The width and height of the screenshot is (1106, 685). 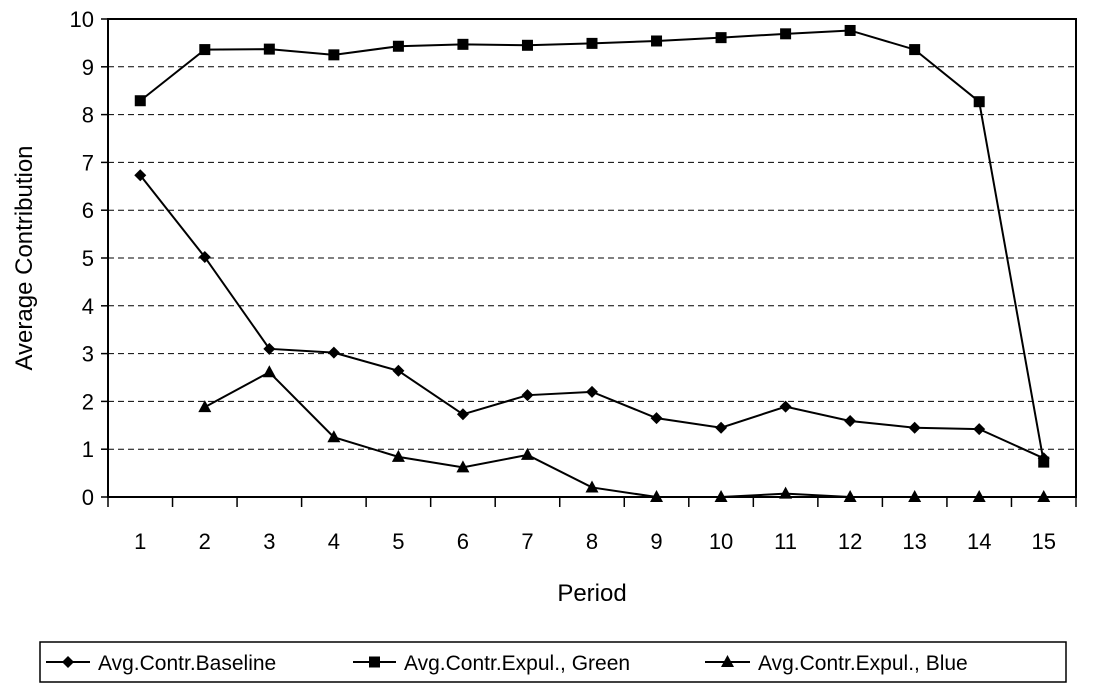 What do you see at coordinates (656, 541) in the screenshot?
I see `x-tick-label-9: 9` at bounding box center [656, 541].